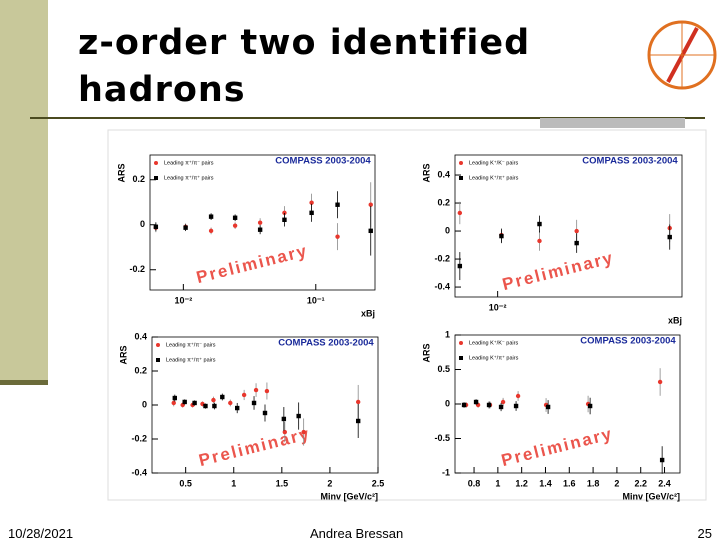 Image resolution: width=720 pixels, height=540 pixels. Describe the element at coordinates (357, 533) in the screenshot. I see `footer-author: Andrea Bressan` at that location.